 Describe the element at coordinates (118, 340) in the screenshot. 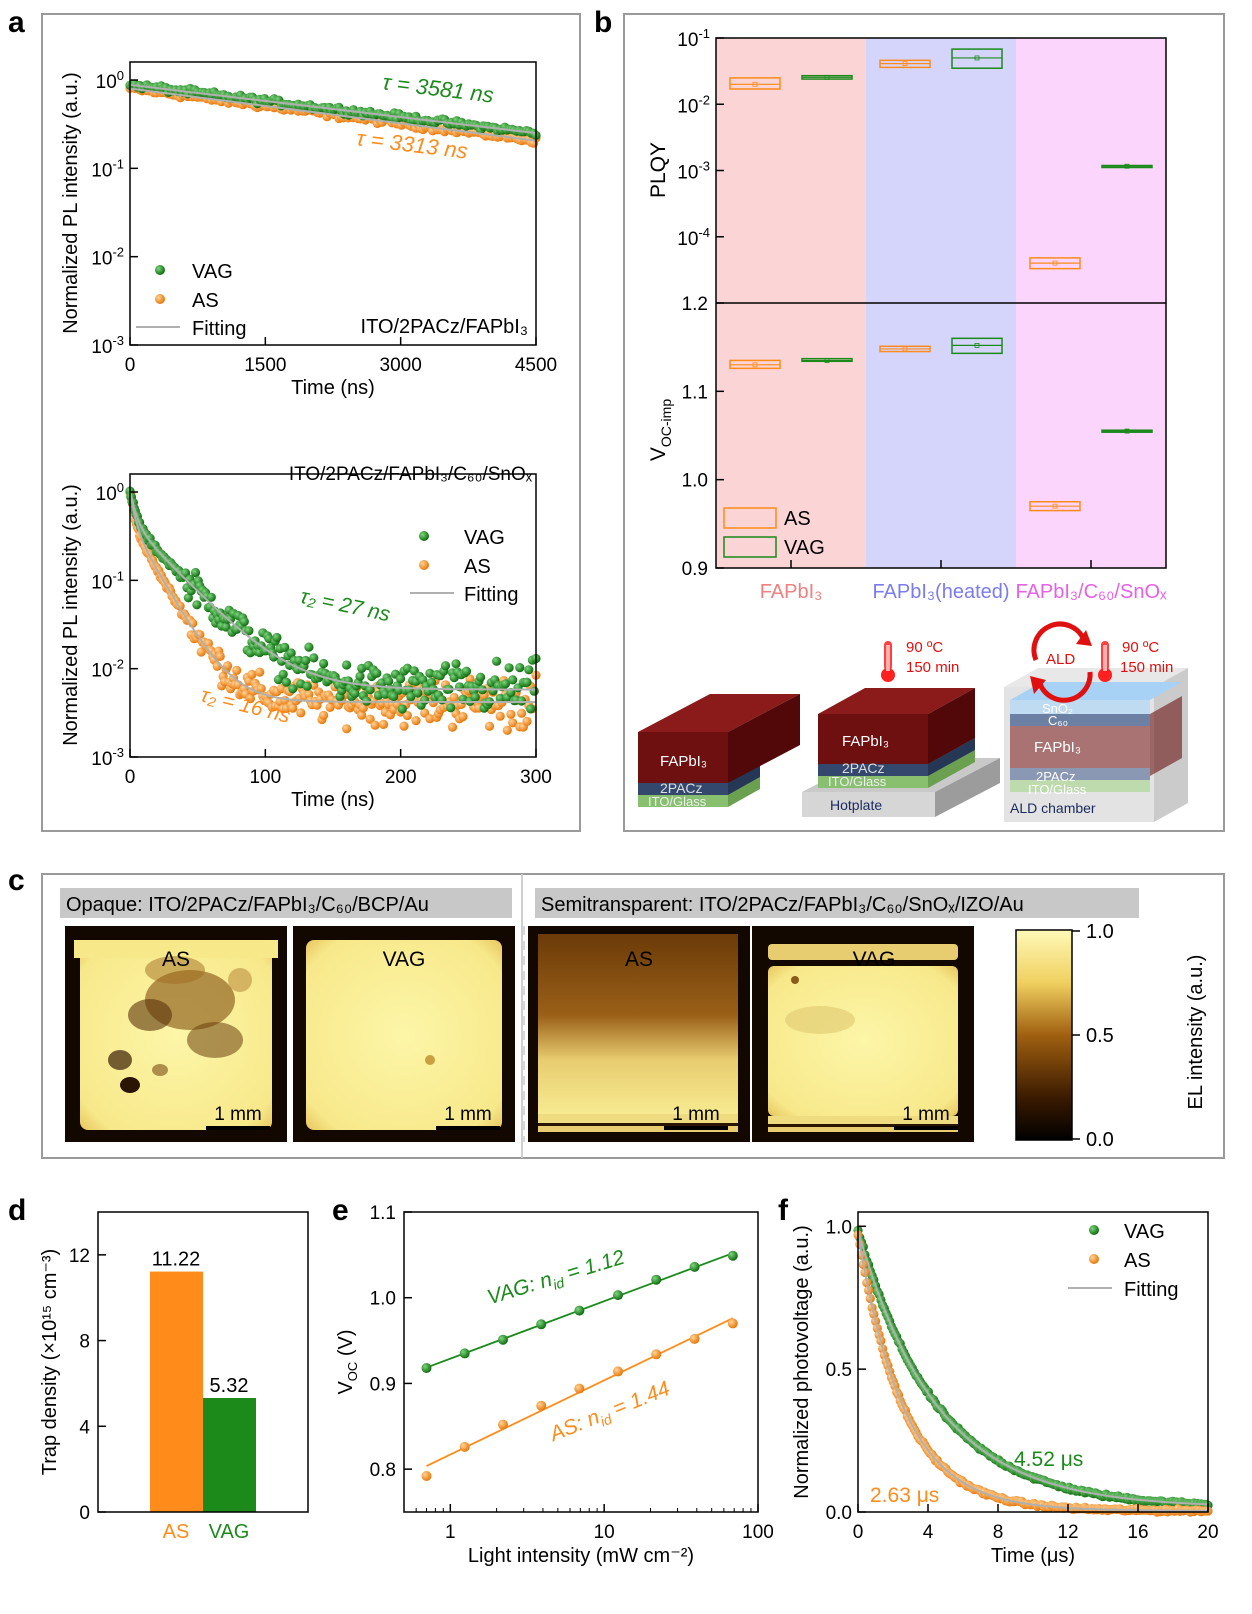

I see `a-top-ytick-label-exp: -3` at that location.